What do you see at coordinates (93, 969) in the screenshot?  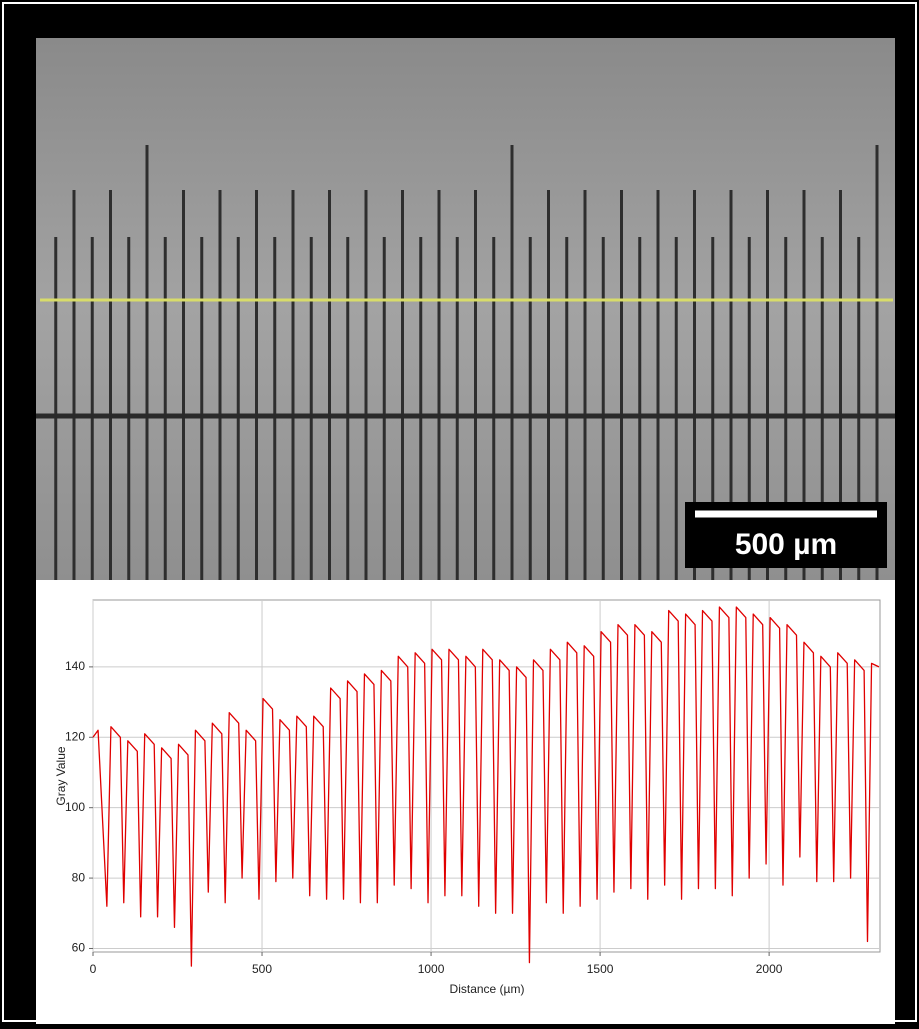 I see `x-tick-label: 0` at bounding box center [93, 969].